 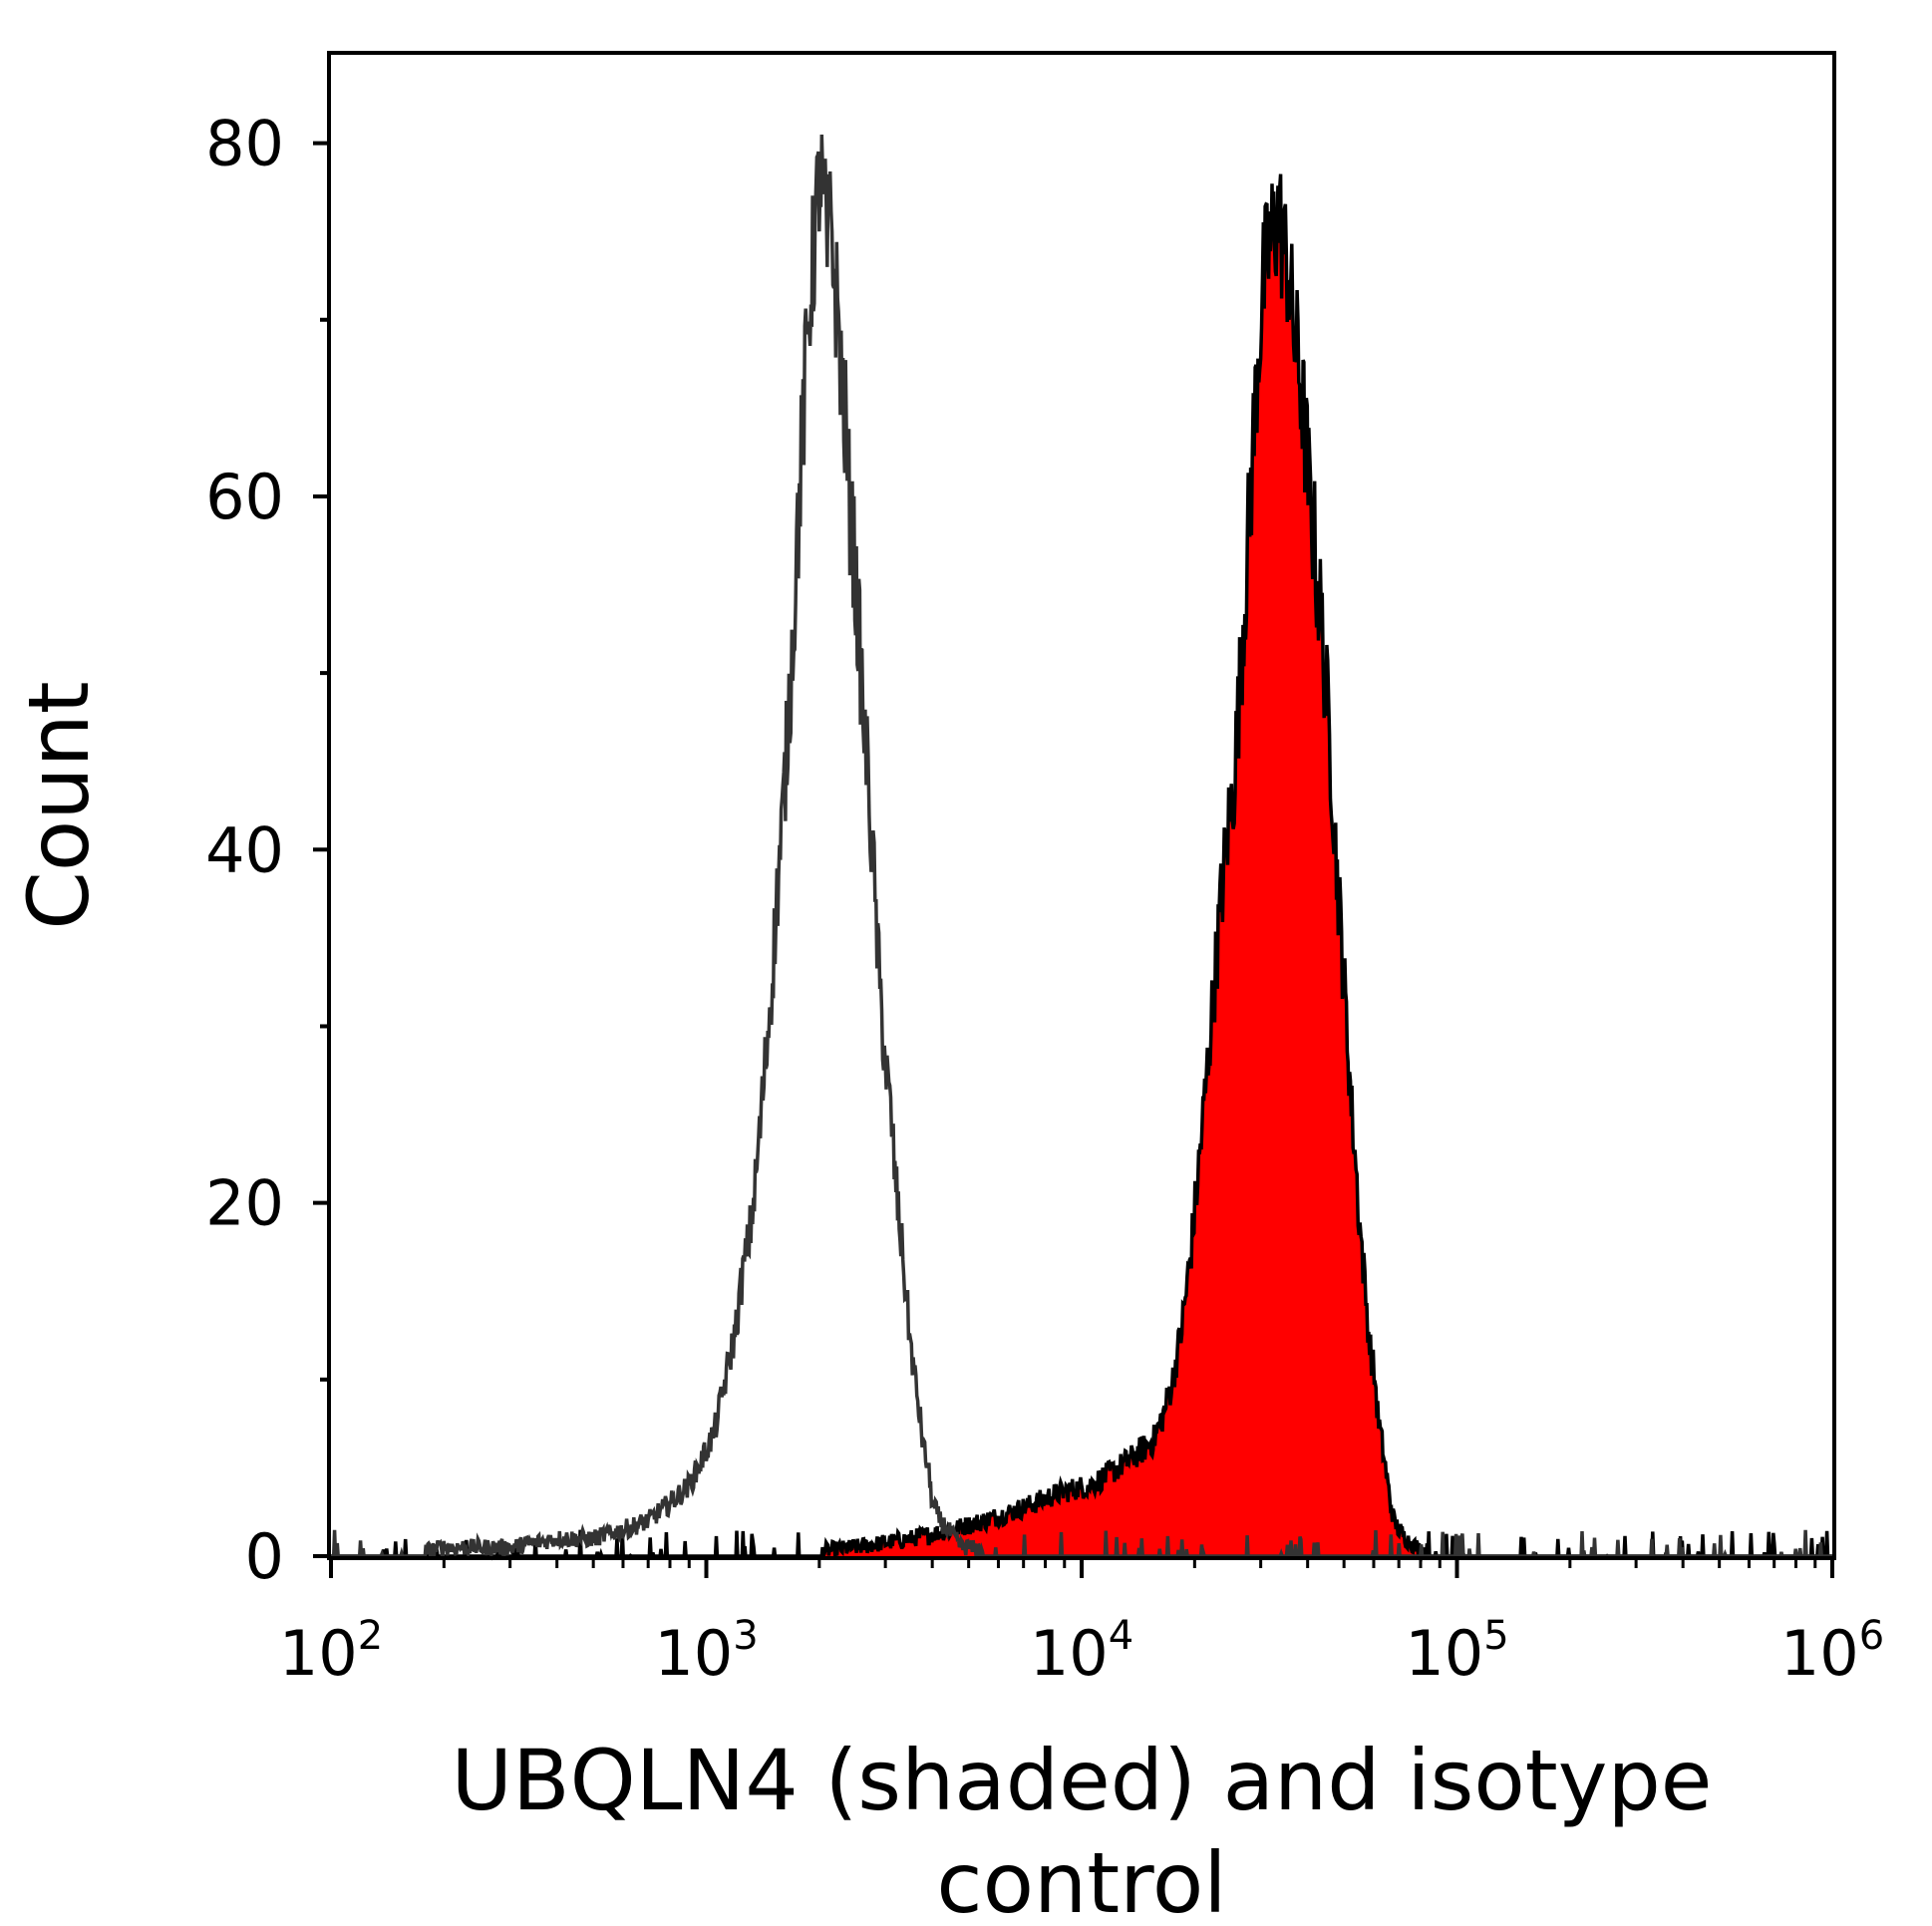 What do you see at coordinates (706, 1651) in the screenshot?
I see `x-tick-label: 10³` at bounding box center [706, 1651].